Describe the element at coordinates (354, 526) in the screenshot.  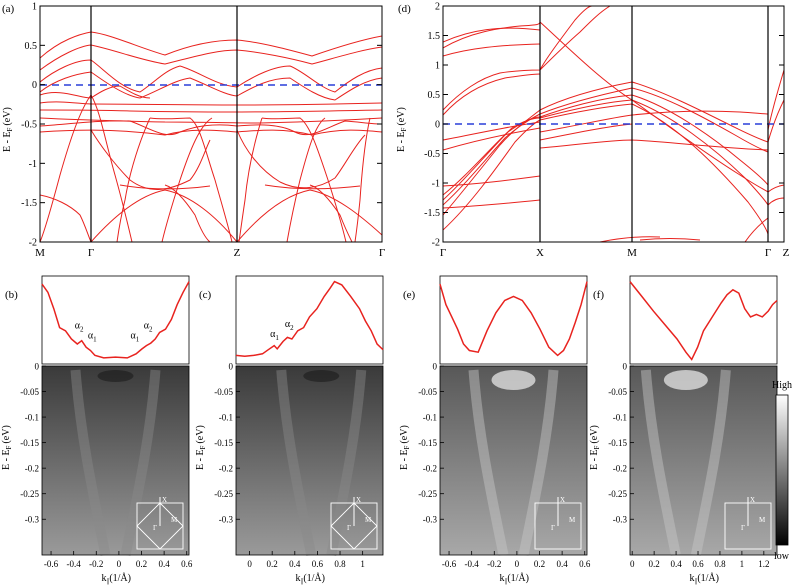
I see `bz-diamond` at that location.